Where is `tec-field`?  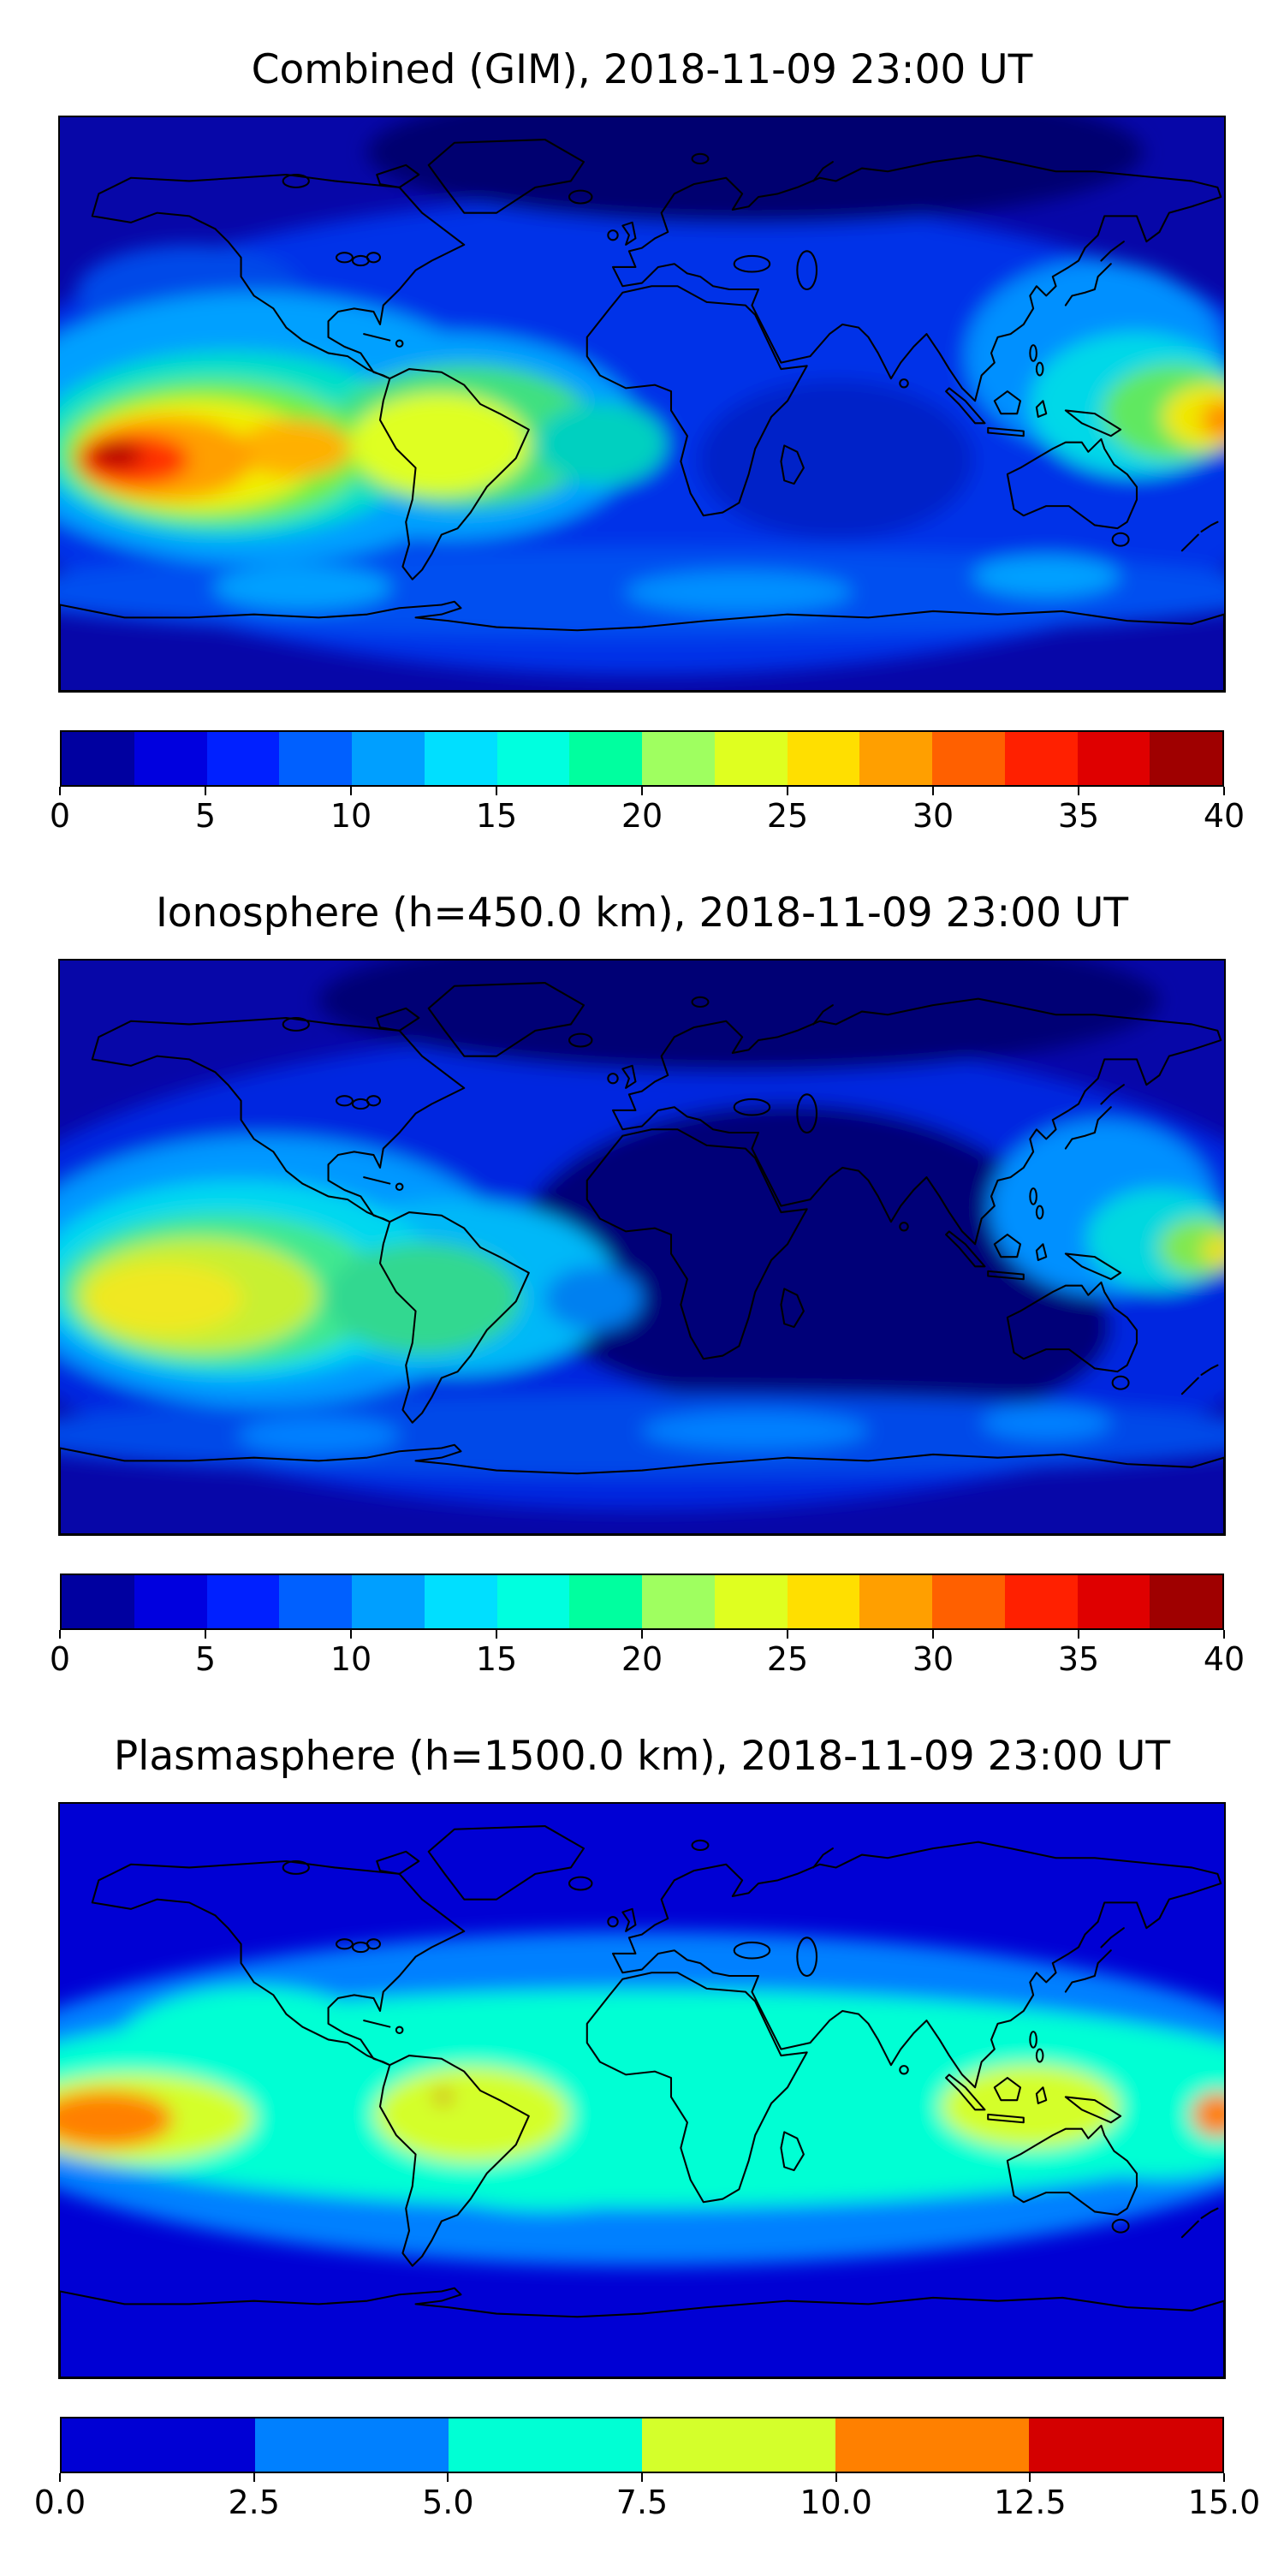 tec-field is located at coordinates (642, 2098).